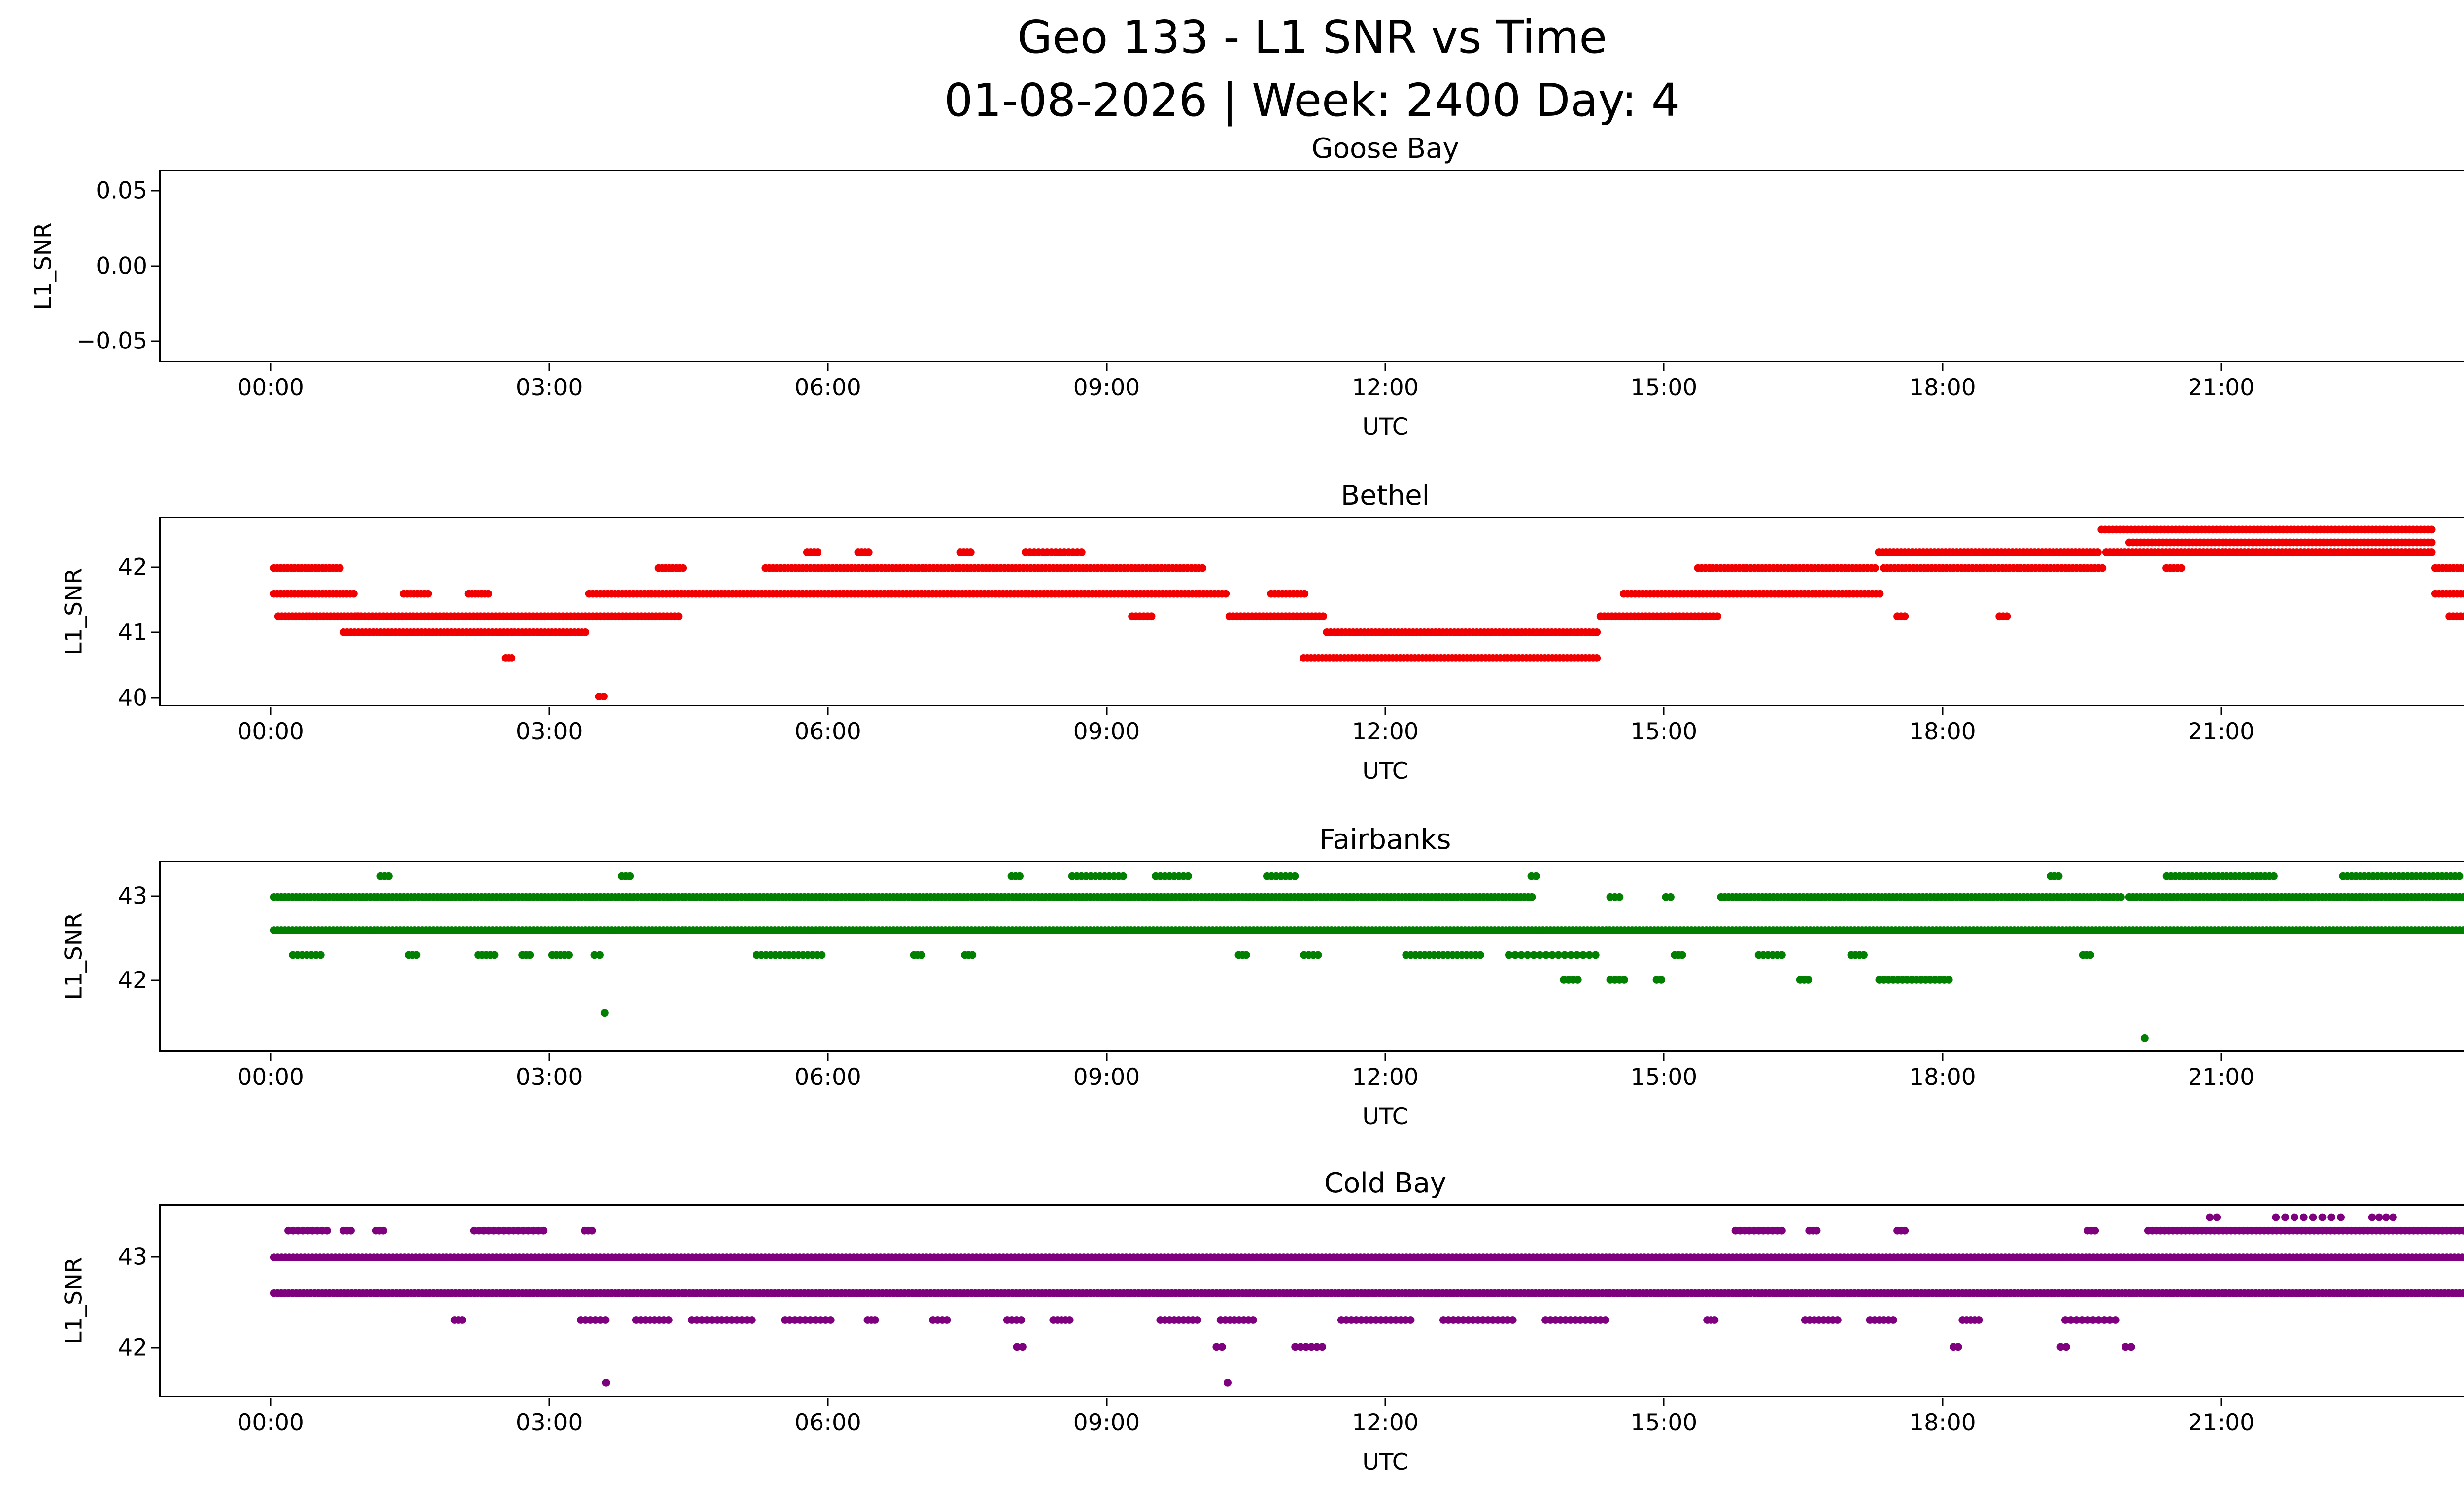  Describe the element at coordinates (1385, 149) in the screenshot. I see `subplot-title: Goose Bay` at that location.